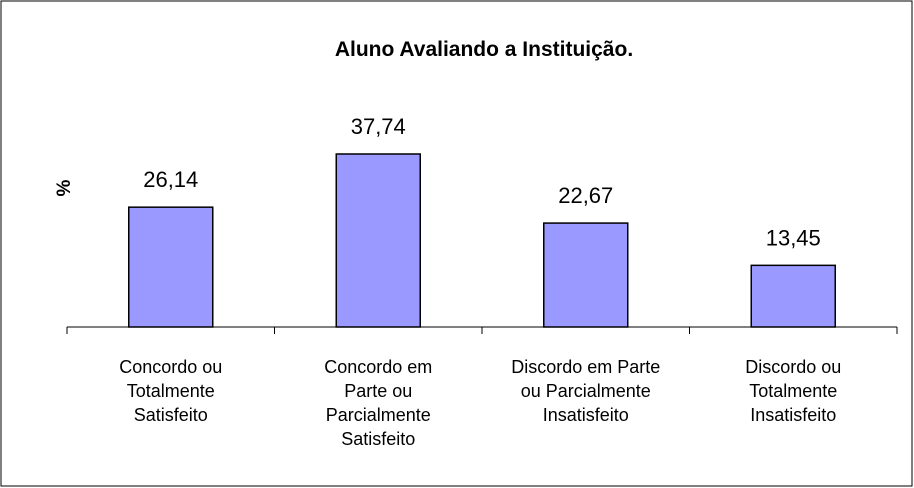  Describe the element at coordinates (585, 195) in the screenshot. I see `value-label: 22,67` at that location.